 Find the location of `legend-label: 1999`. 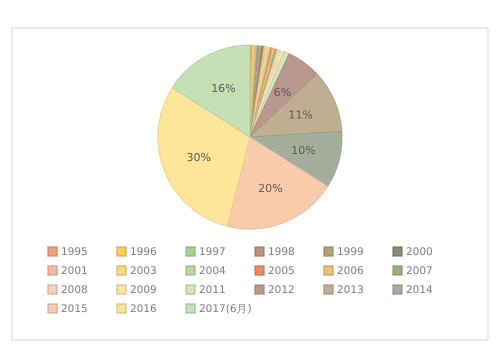

legend-label: 1999 is located at coordinates (350, 252).